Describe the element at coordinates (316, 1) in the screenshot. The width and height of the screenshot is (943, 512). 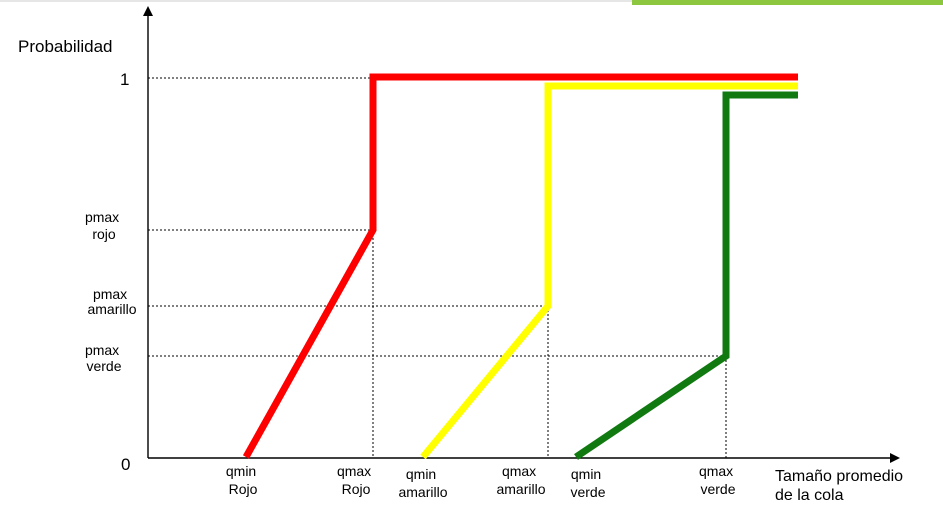
I see `top-gray-line` at that location.